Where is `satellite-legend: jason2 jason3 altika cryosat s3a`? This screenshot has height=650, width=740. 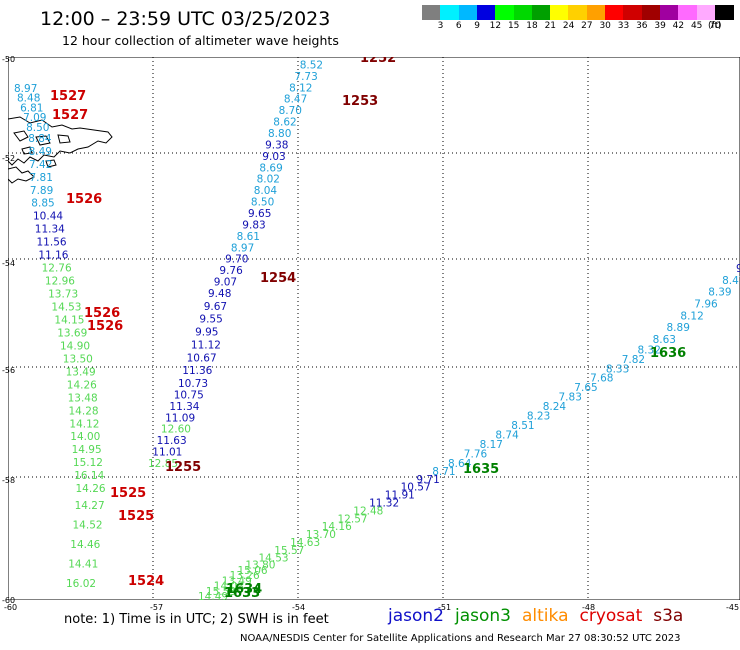
satellite-legend: jason2 jason3 altika cryosat s3a is located at coordinates (541, 616).